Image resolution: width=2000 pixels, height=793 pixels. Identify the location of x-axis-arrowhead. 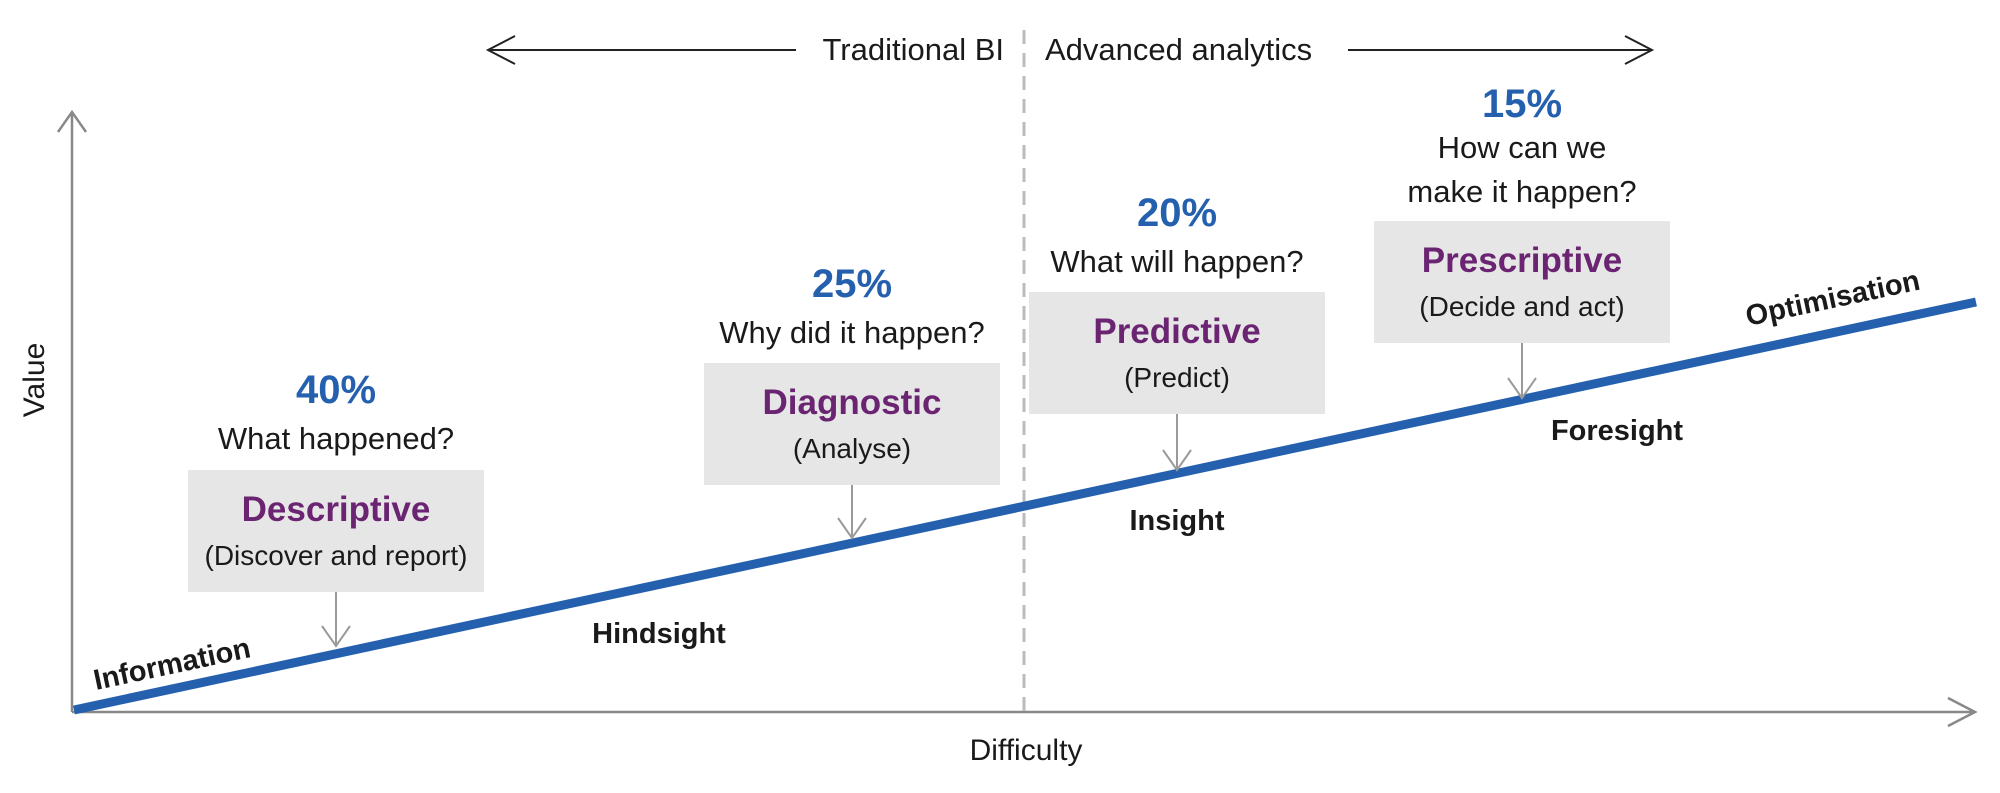
(1962, 712).